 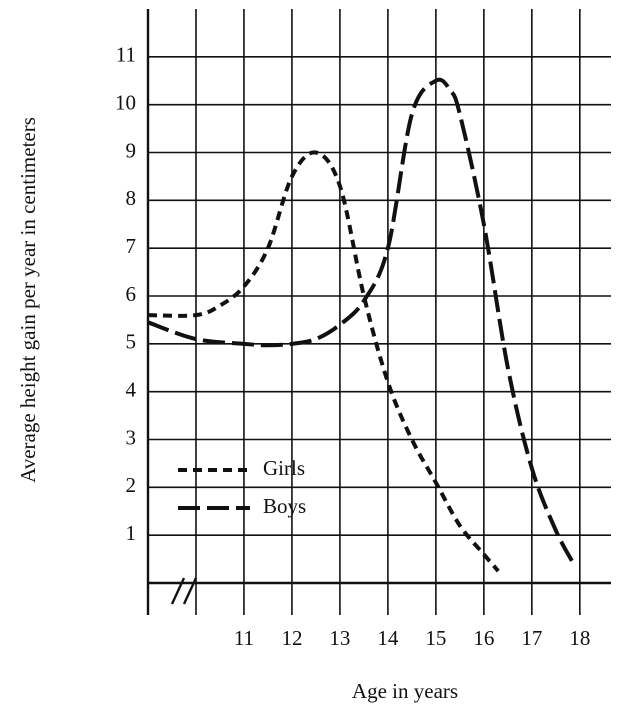 I want to click on legend-label: Boys, so click(x=284, y=506).